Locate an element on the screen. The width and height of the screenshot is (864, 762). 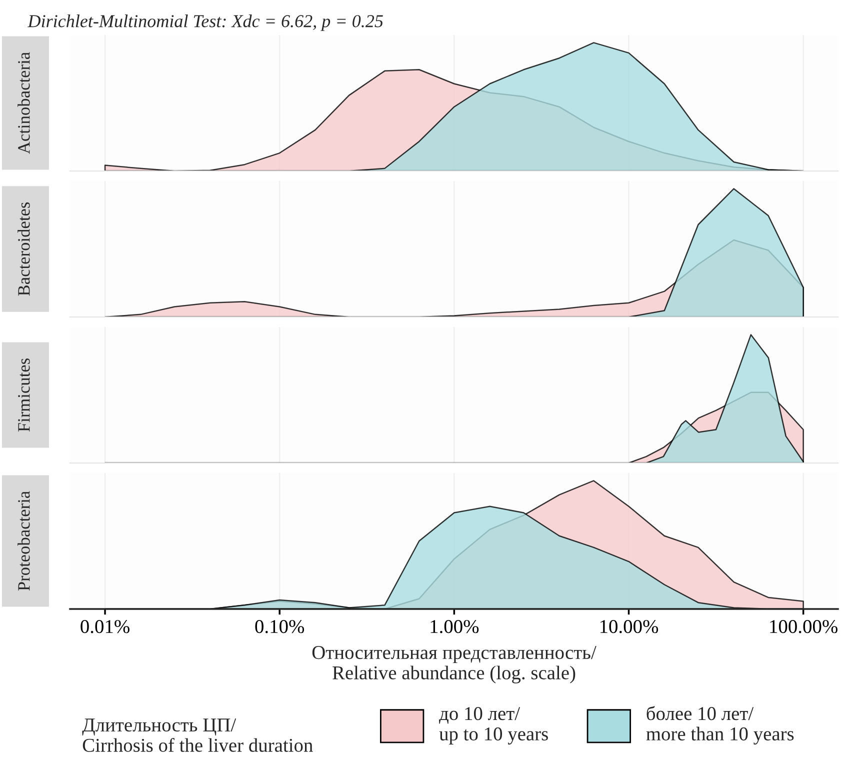
text: Dirichlet-Multinomial Test: Xdc = 6.62, p = 0.25 is located at coordinates (205, 22).